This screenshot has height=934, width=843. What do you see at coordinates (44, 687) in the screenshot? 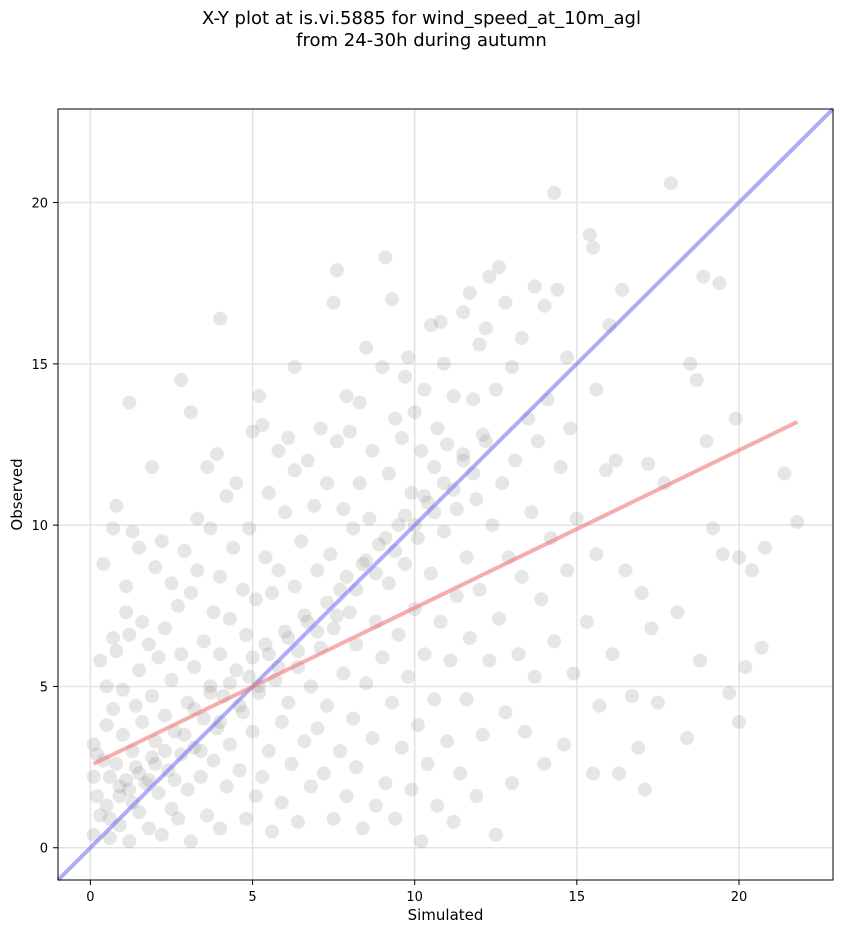
I see `y-tick-label: 5` at bounding box center [44, 687].